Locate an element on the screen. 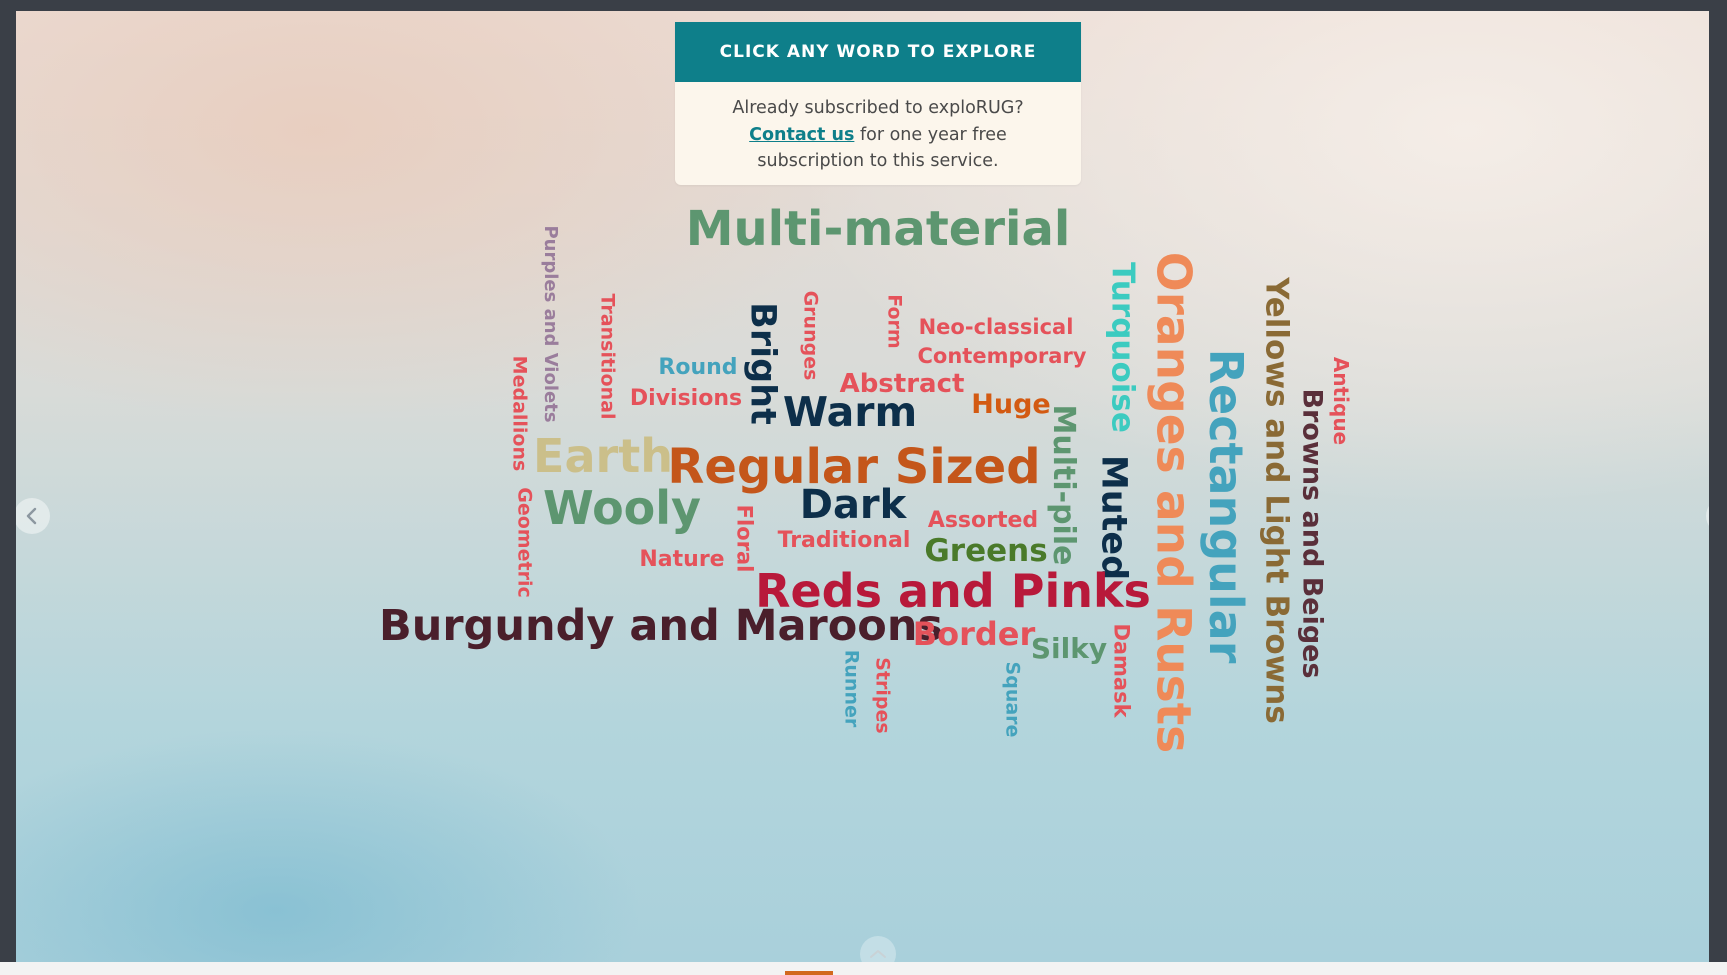  contact-us-link: Contact us is located at coordinates (802, 134).